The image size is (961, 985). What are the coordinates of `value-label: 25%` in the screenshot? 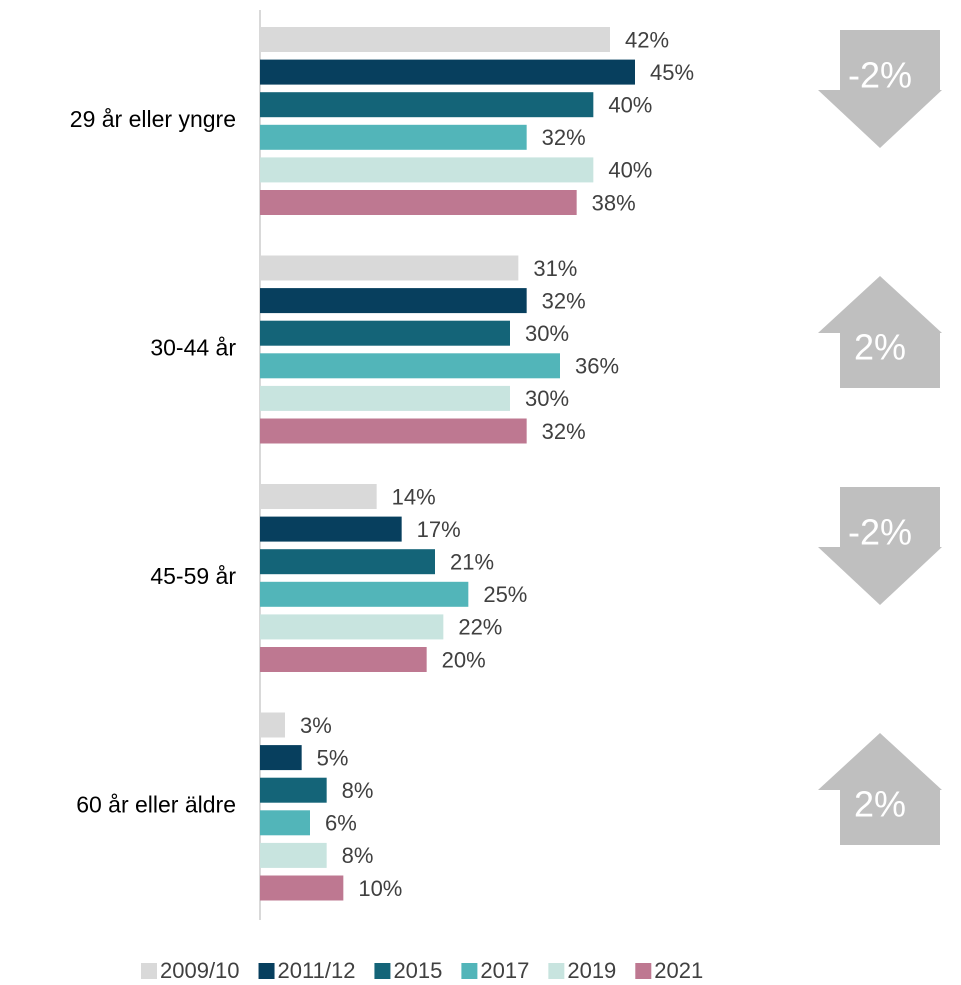 It's located at (505, 594).